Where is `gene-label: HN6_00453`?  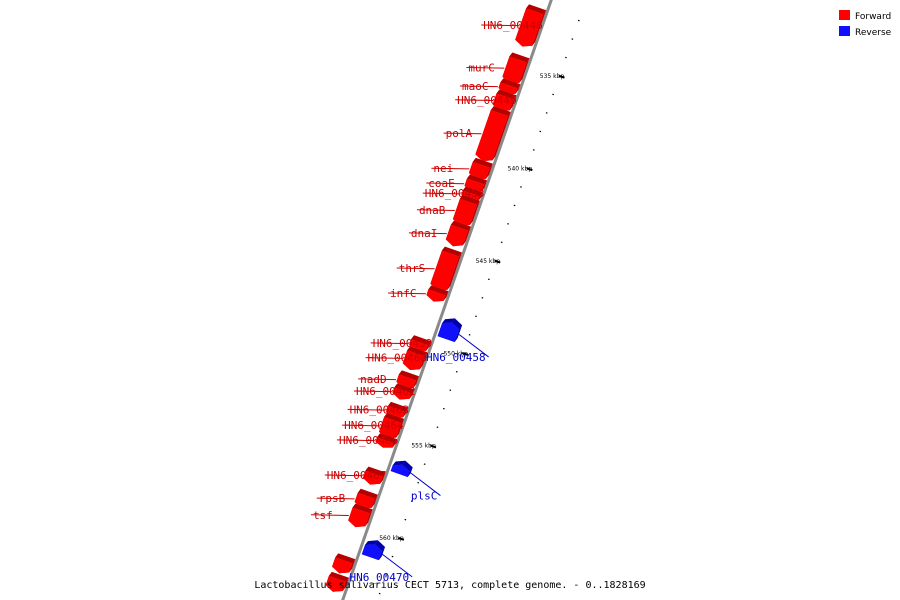
gene-label: HN6_00453 is located at coordinates (455, 193).